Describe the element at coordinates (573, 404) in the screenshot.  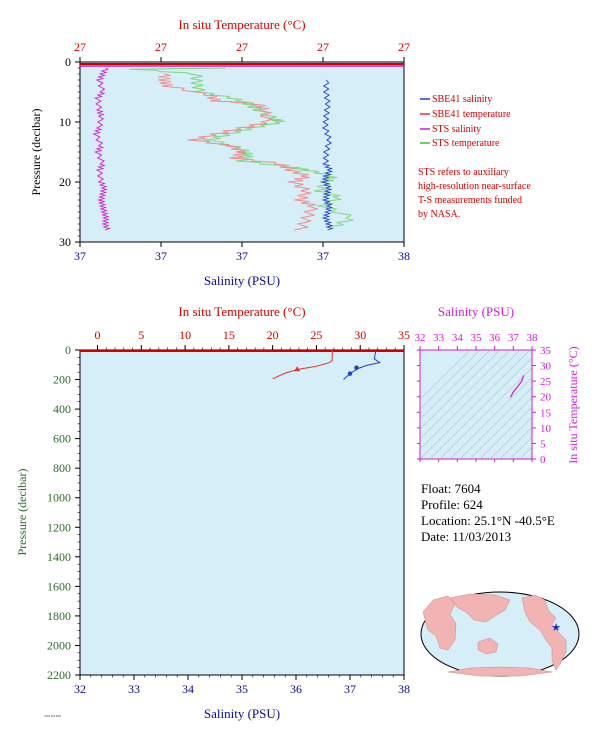
I see `ts-right-axis-title: In situ Temperature (°C)` at that location.